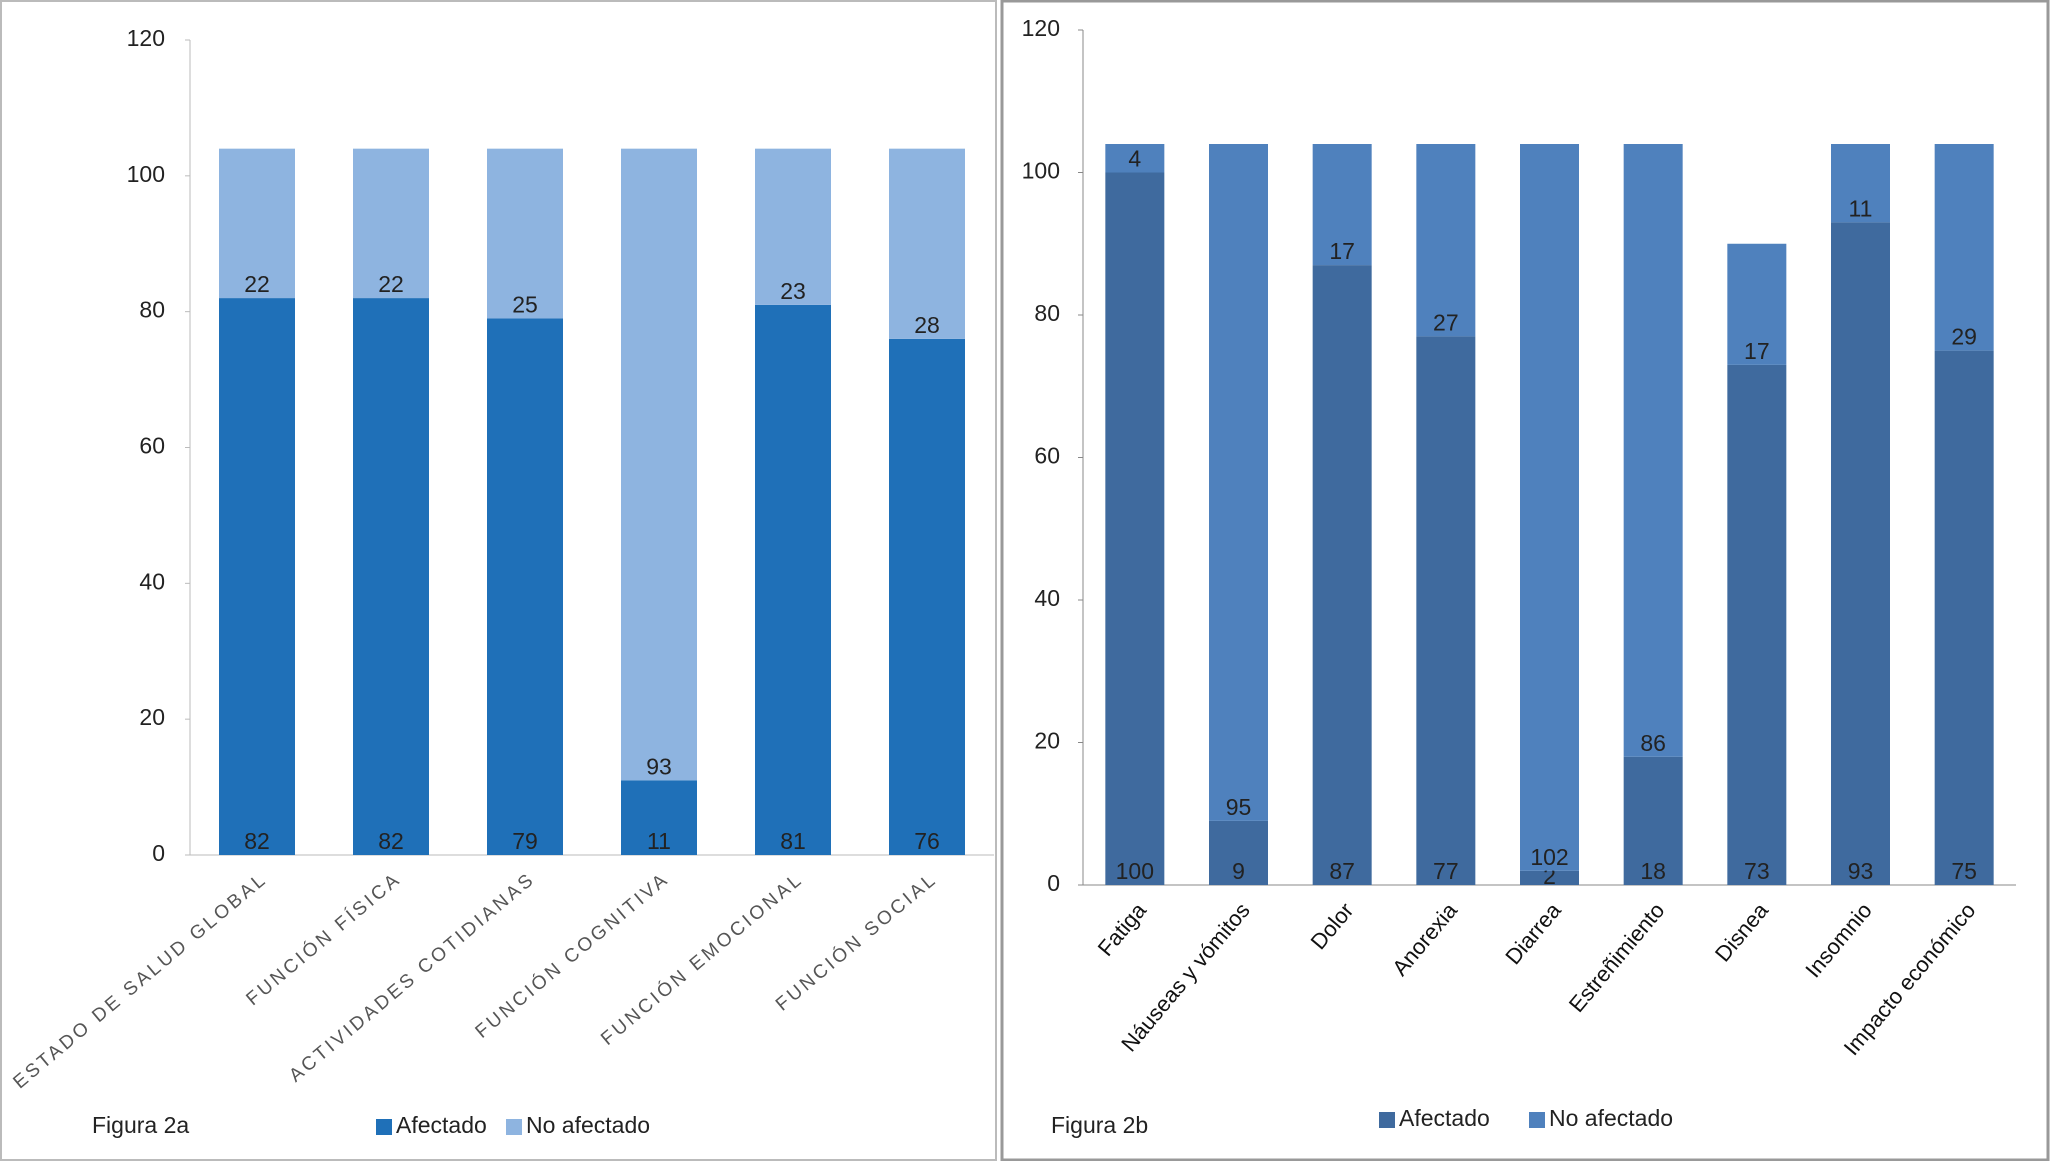  What do you see at coordinates (1342, 871) in the screenshot?
I see `data-label: 87` at bounding box center [1342, 871].